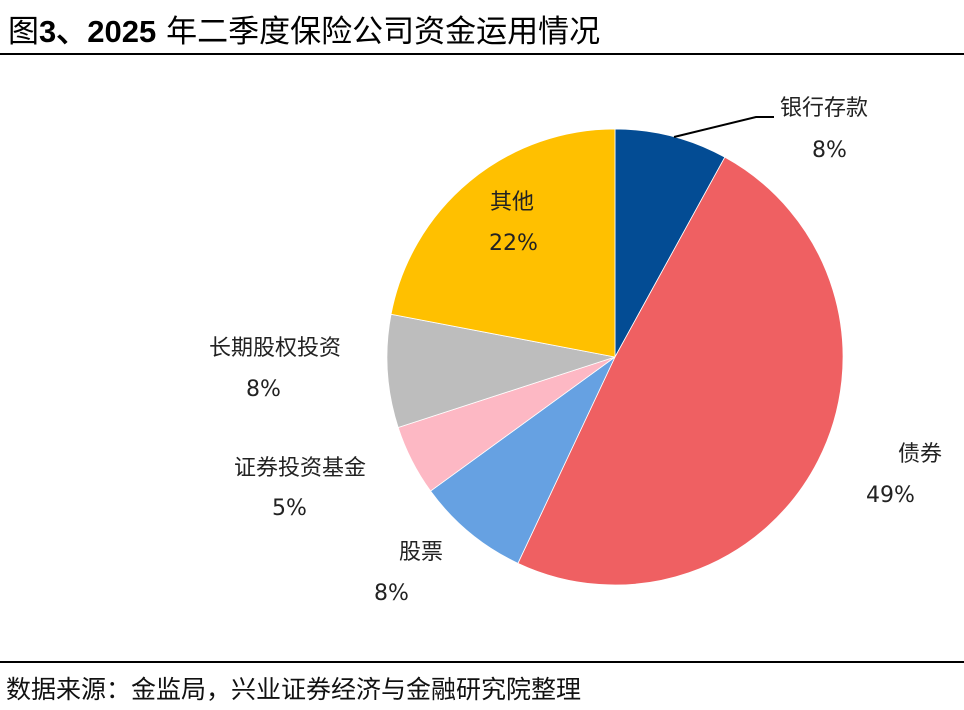 This screenshot has height=710, width=964. Describe the element at coordinates (824, 108) in the screenshot. I see `label-bank-deposits-name: 银行存款` at that location.